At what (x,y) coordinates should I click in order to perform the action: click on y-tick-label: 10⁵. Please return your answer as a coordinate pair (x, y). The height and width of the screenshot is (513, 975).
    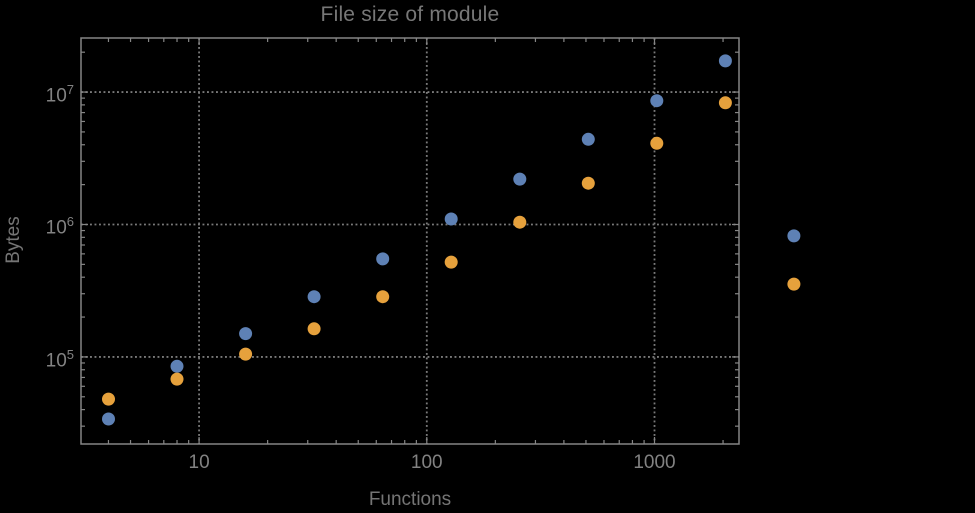
    Looking at the image, I should click on (59, 359).